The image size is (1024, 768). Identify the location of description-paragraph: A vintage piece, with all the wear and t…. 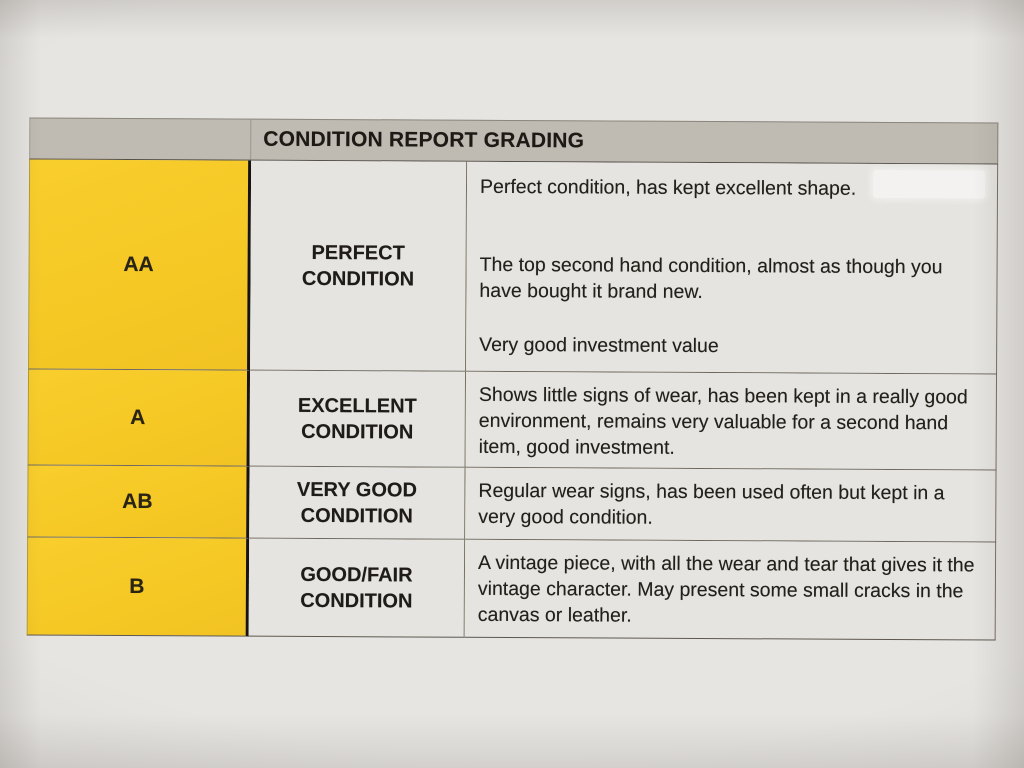
(726, 589).